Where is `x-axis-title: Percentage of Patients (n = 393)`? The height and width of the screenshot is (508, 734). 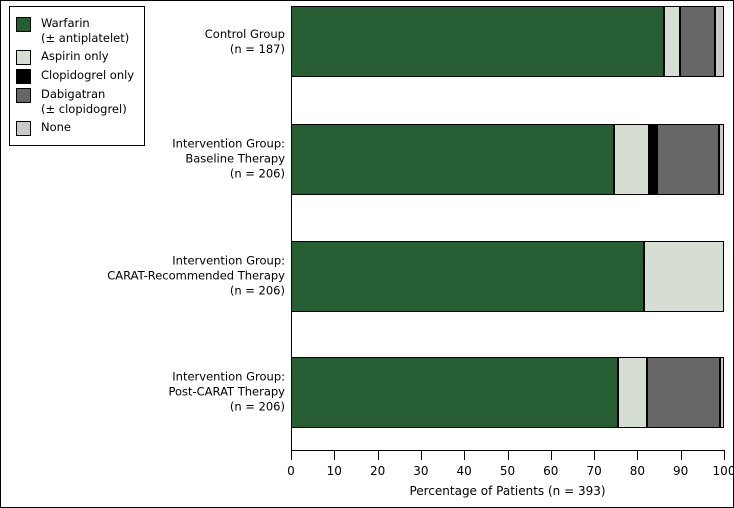
x-axis-title: Percentage of Patients (n = 393) is located at coordinates (507, 491).